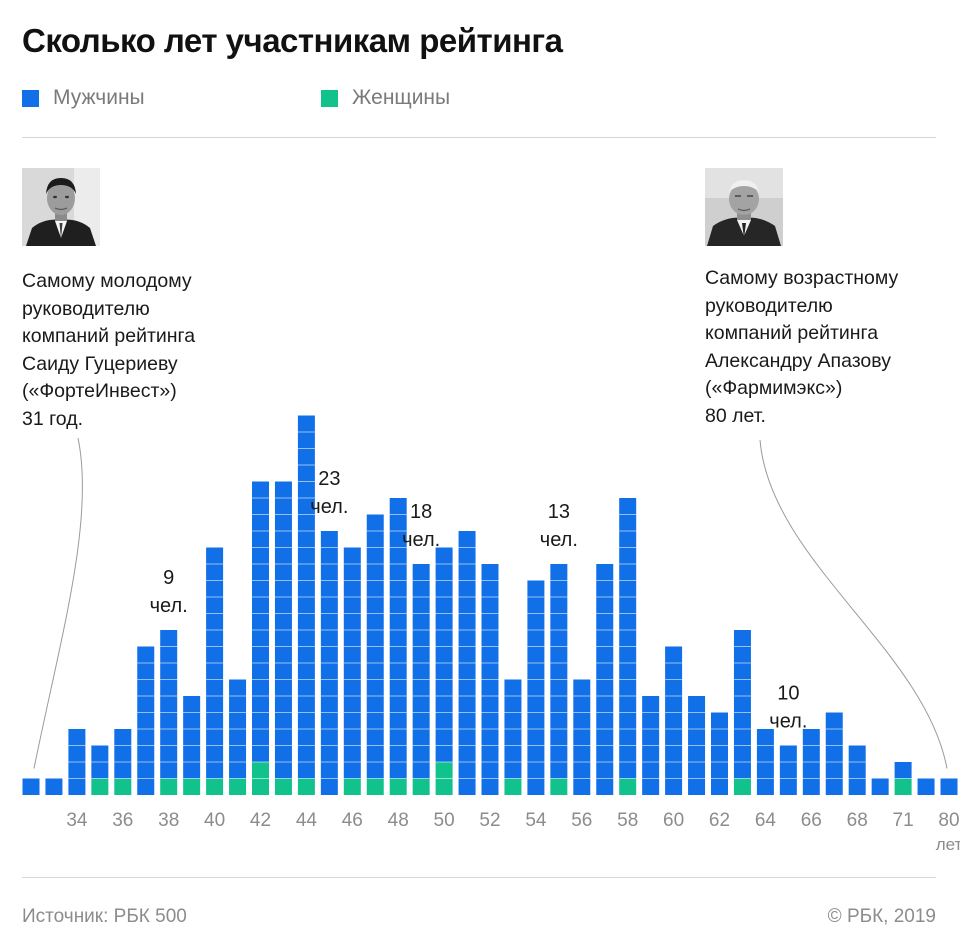  What do you see at coordinates (489, 820) in the screenshot?
I see `x-tick-label: 52` at bounding box center [489, 820].